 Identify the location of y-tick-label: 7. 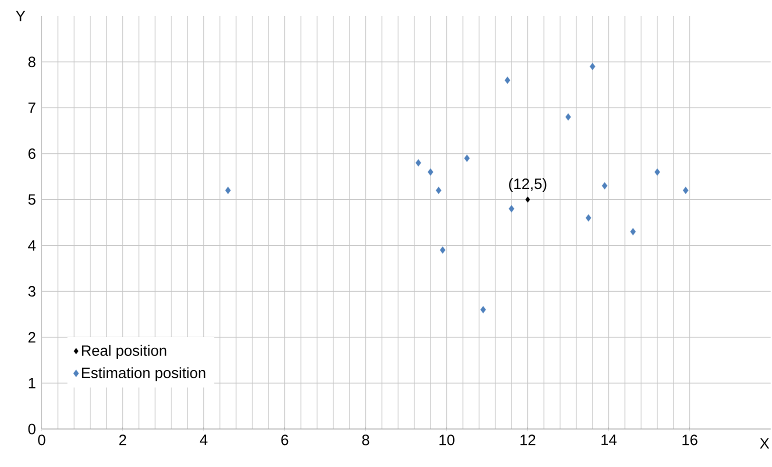
(32, 107).